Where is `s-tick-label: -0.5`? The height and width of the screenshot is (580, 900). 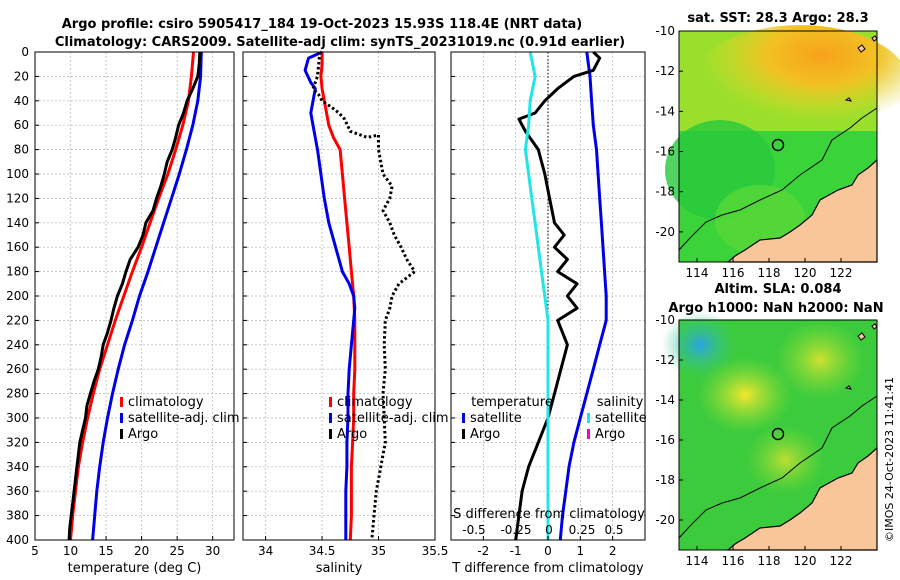 s-tick-label: -0.5 is located at coordinates (473, 530).